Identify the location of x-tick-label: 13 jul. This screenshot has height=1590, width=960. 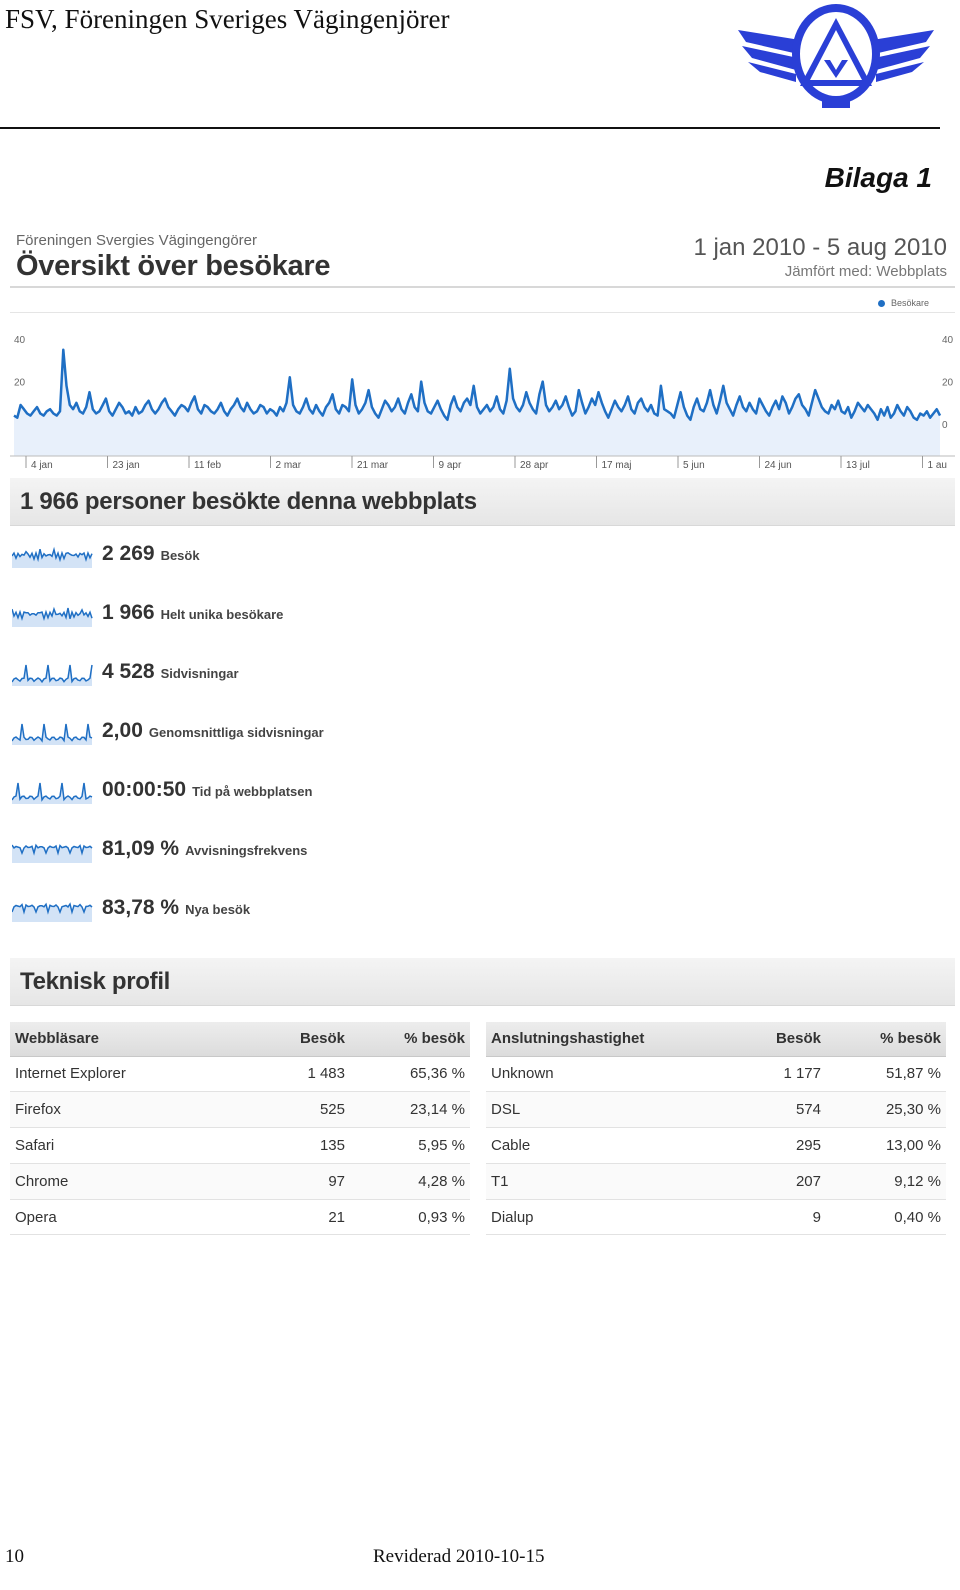
(858, 465).